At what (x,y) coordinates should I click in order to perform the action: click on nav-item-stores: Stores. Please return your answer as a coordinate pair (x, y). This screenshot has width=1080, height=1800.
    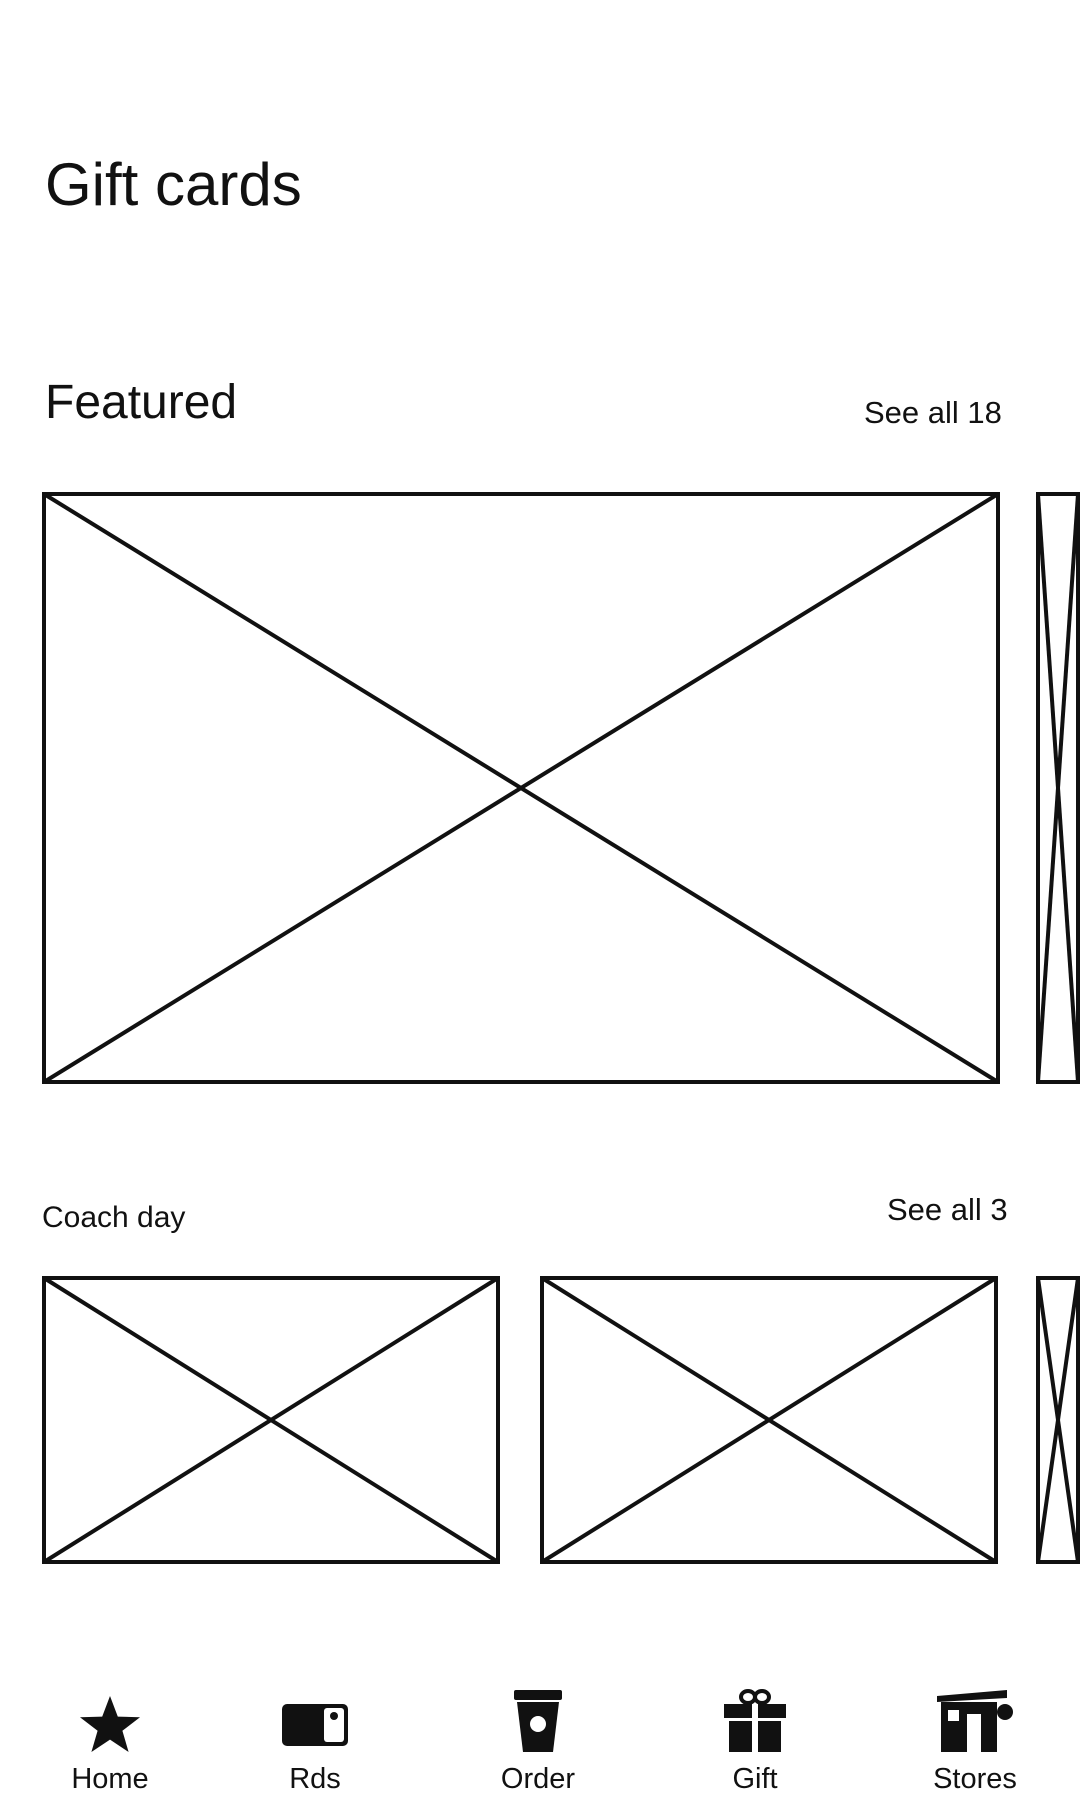
    Looking at the image, I should click on (975, 1740).